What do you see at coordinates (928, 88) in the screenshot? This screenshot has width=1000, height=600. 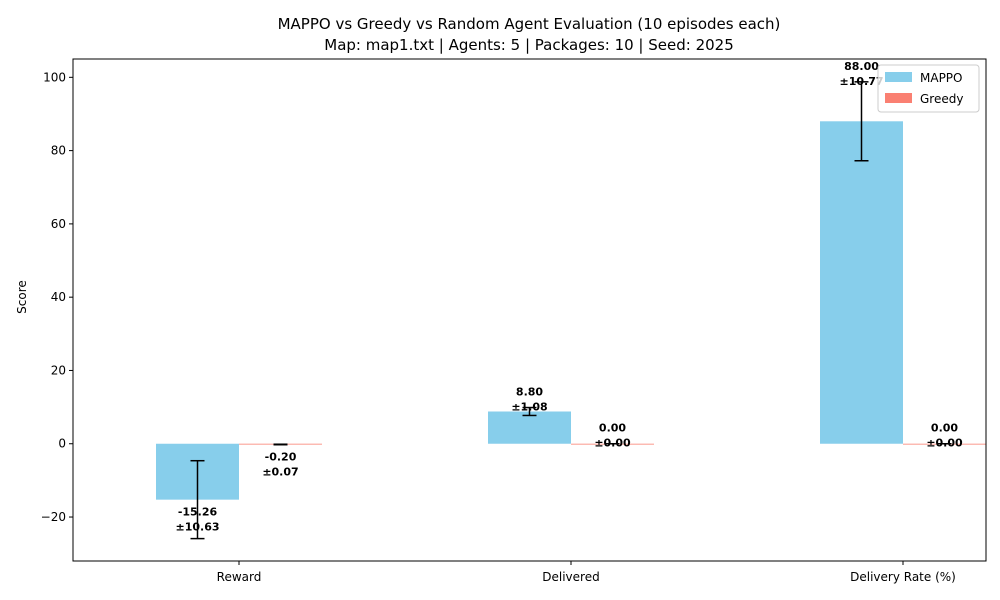 I see `legend: MAPPO Greedy` at bounding box center [928, 88].